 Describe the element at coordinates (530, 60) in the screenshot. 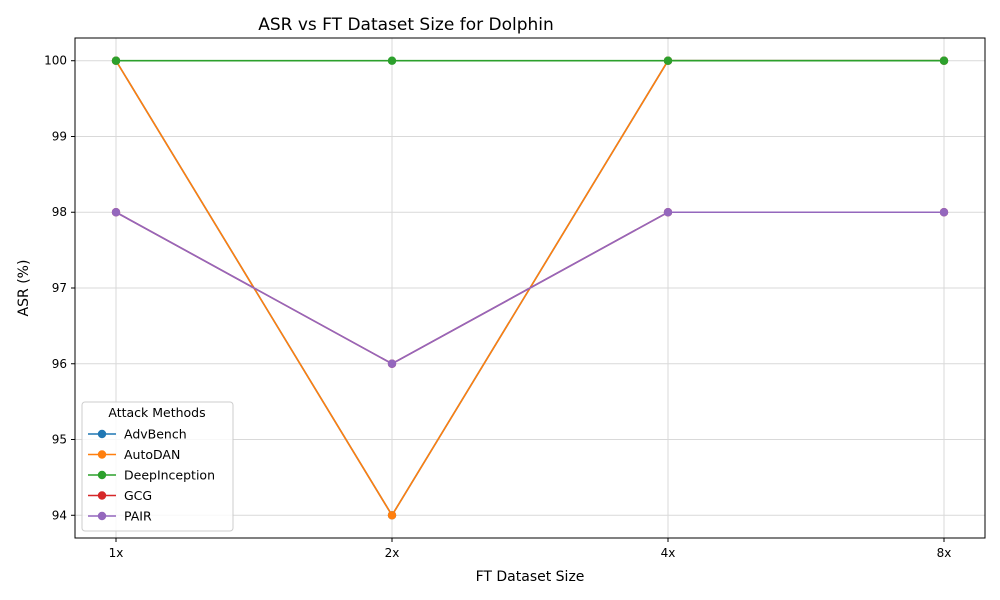

I see `series-deepinception` at that location.